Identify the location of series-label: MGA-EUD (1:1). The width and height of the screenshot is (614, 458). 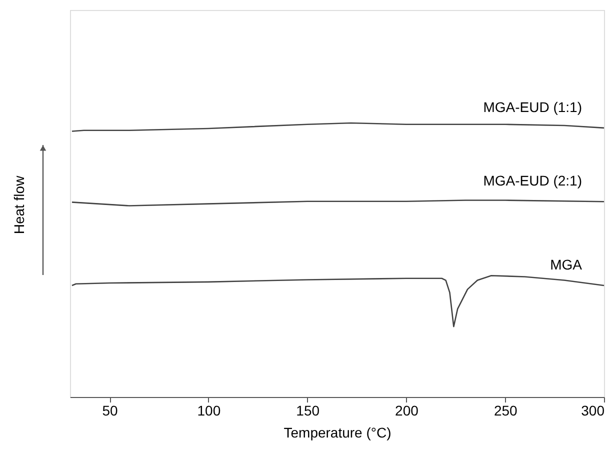
(532, 106).